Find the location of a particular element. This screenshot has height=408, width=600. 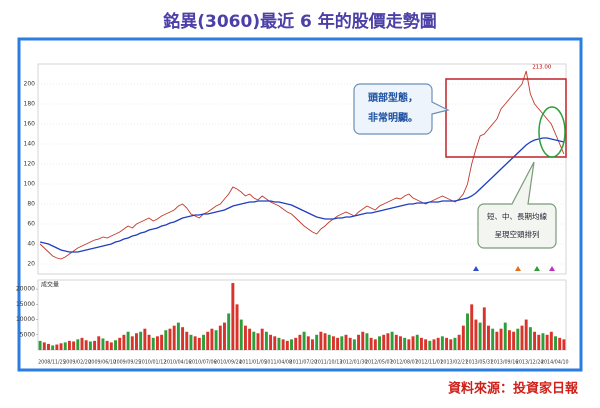

x-tick-label: 2012/01/30 is located at coordinates (354, 363).